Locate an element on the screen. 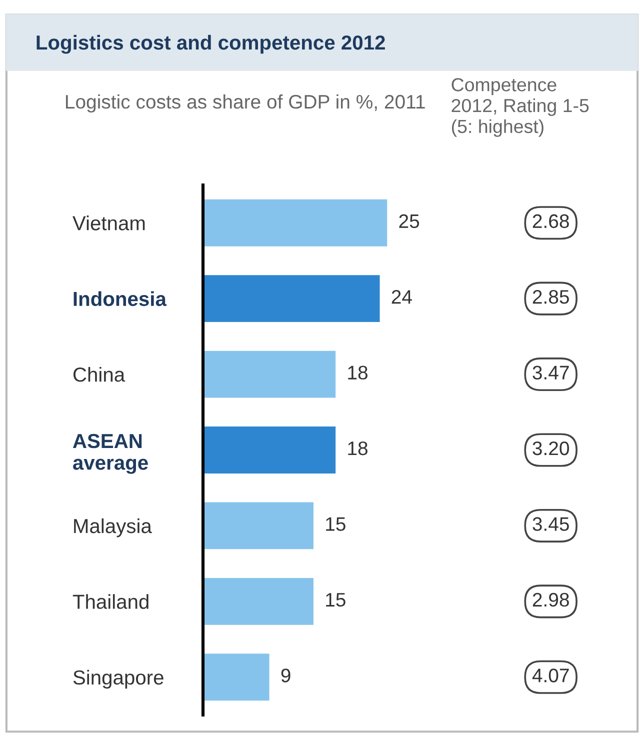  data-label: 24 is located at coordinates (402, 297).